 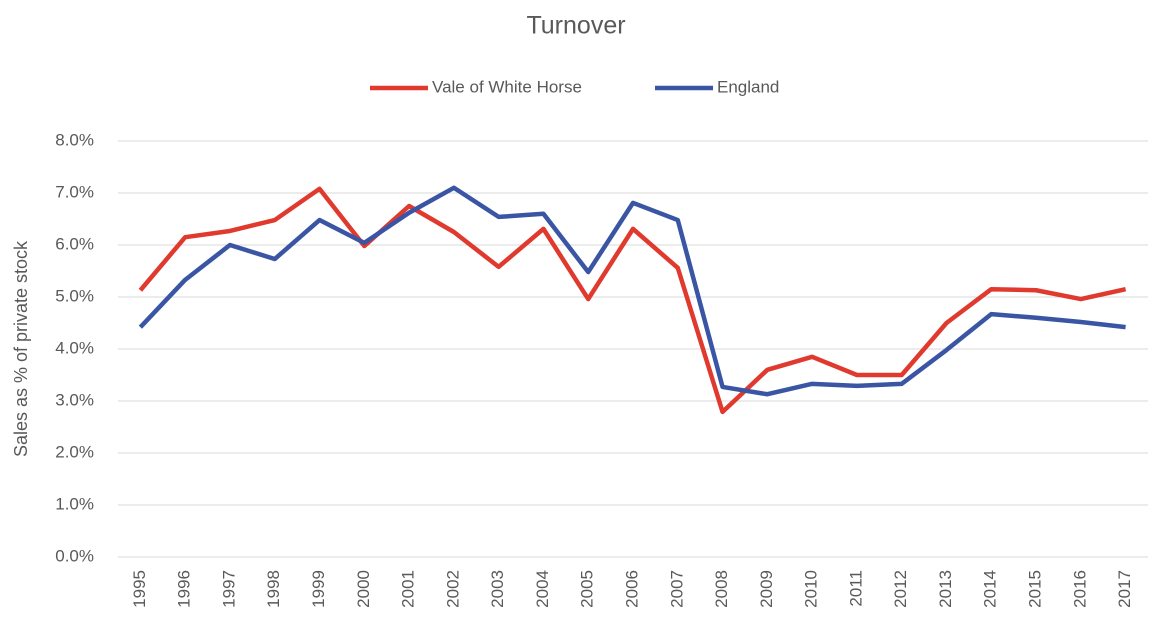 What do you see at coordinates (74, 503) in the screenshot?
I see `y-tick-label: 1.0%` at bounding box center [74, 503].